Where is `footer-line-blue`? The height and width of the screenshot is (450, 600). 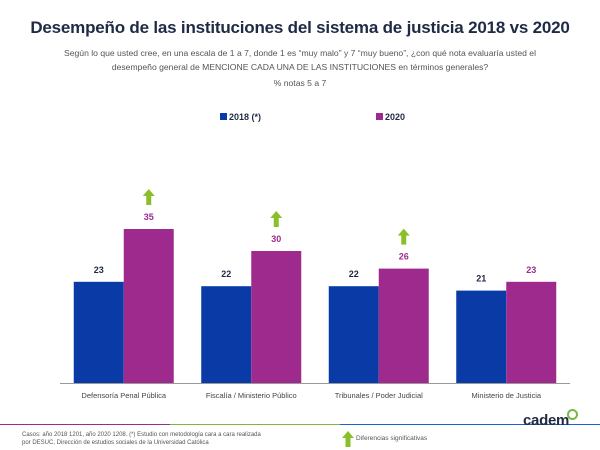 footer-line-blue is located at coordinates (470, 424).